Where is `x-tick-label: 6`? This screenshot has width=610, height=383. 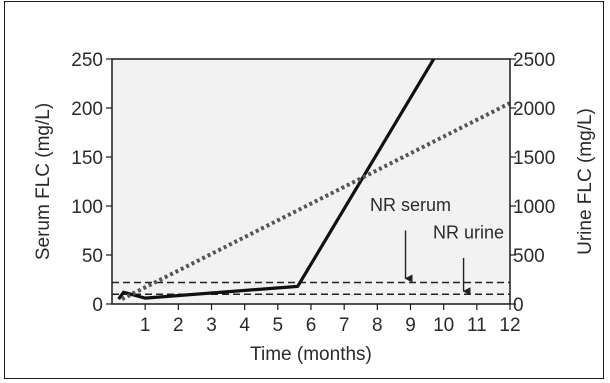 x-tick-label: 6 is located at coordinates (311, 325).